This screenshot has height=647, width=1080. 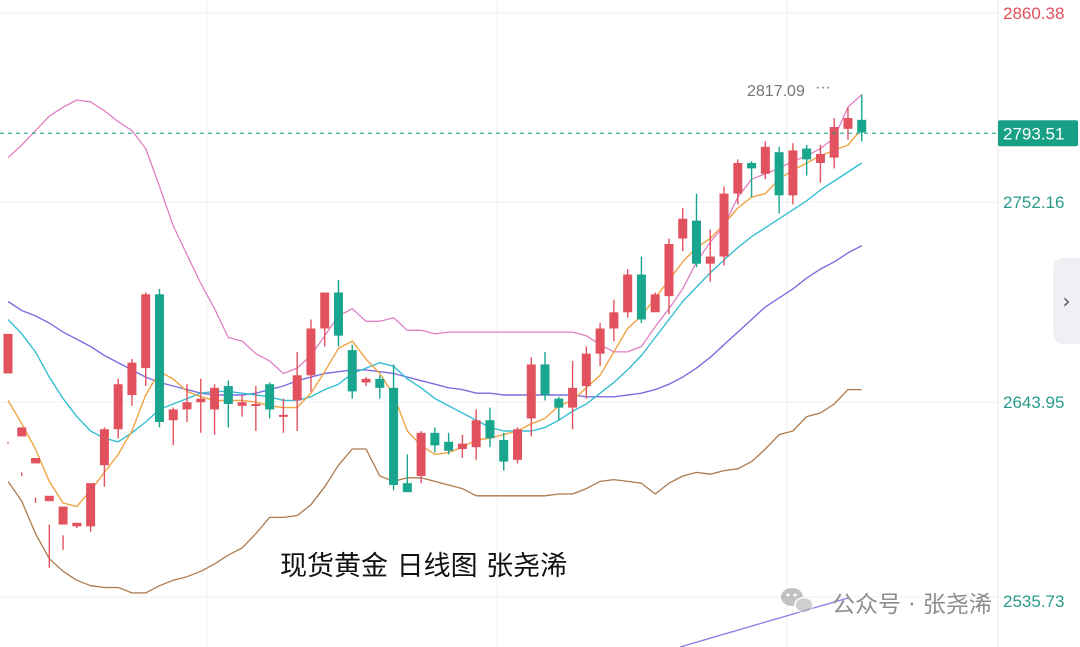 What do you see at coordinates (764, 622) in the screenshot?
I see `ma-extra-line` at bounding box center [764, 622].